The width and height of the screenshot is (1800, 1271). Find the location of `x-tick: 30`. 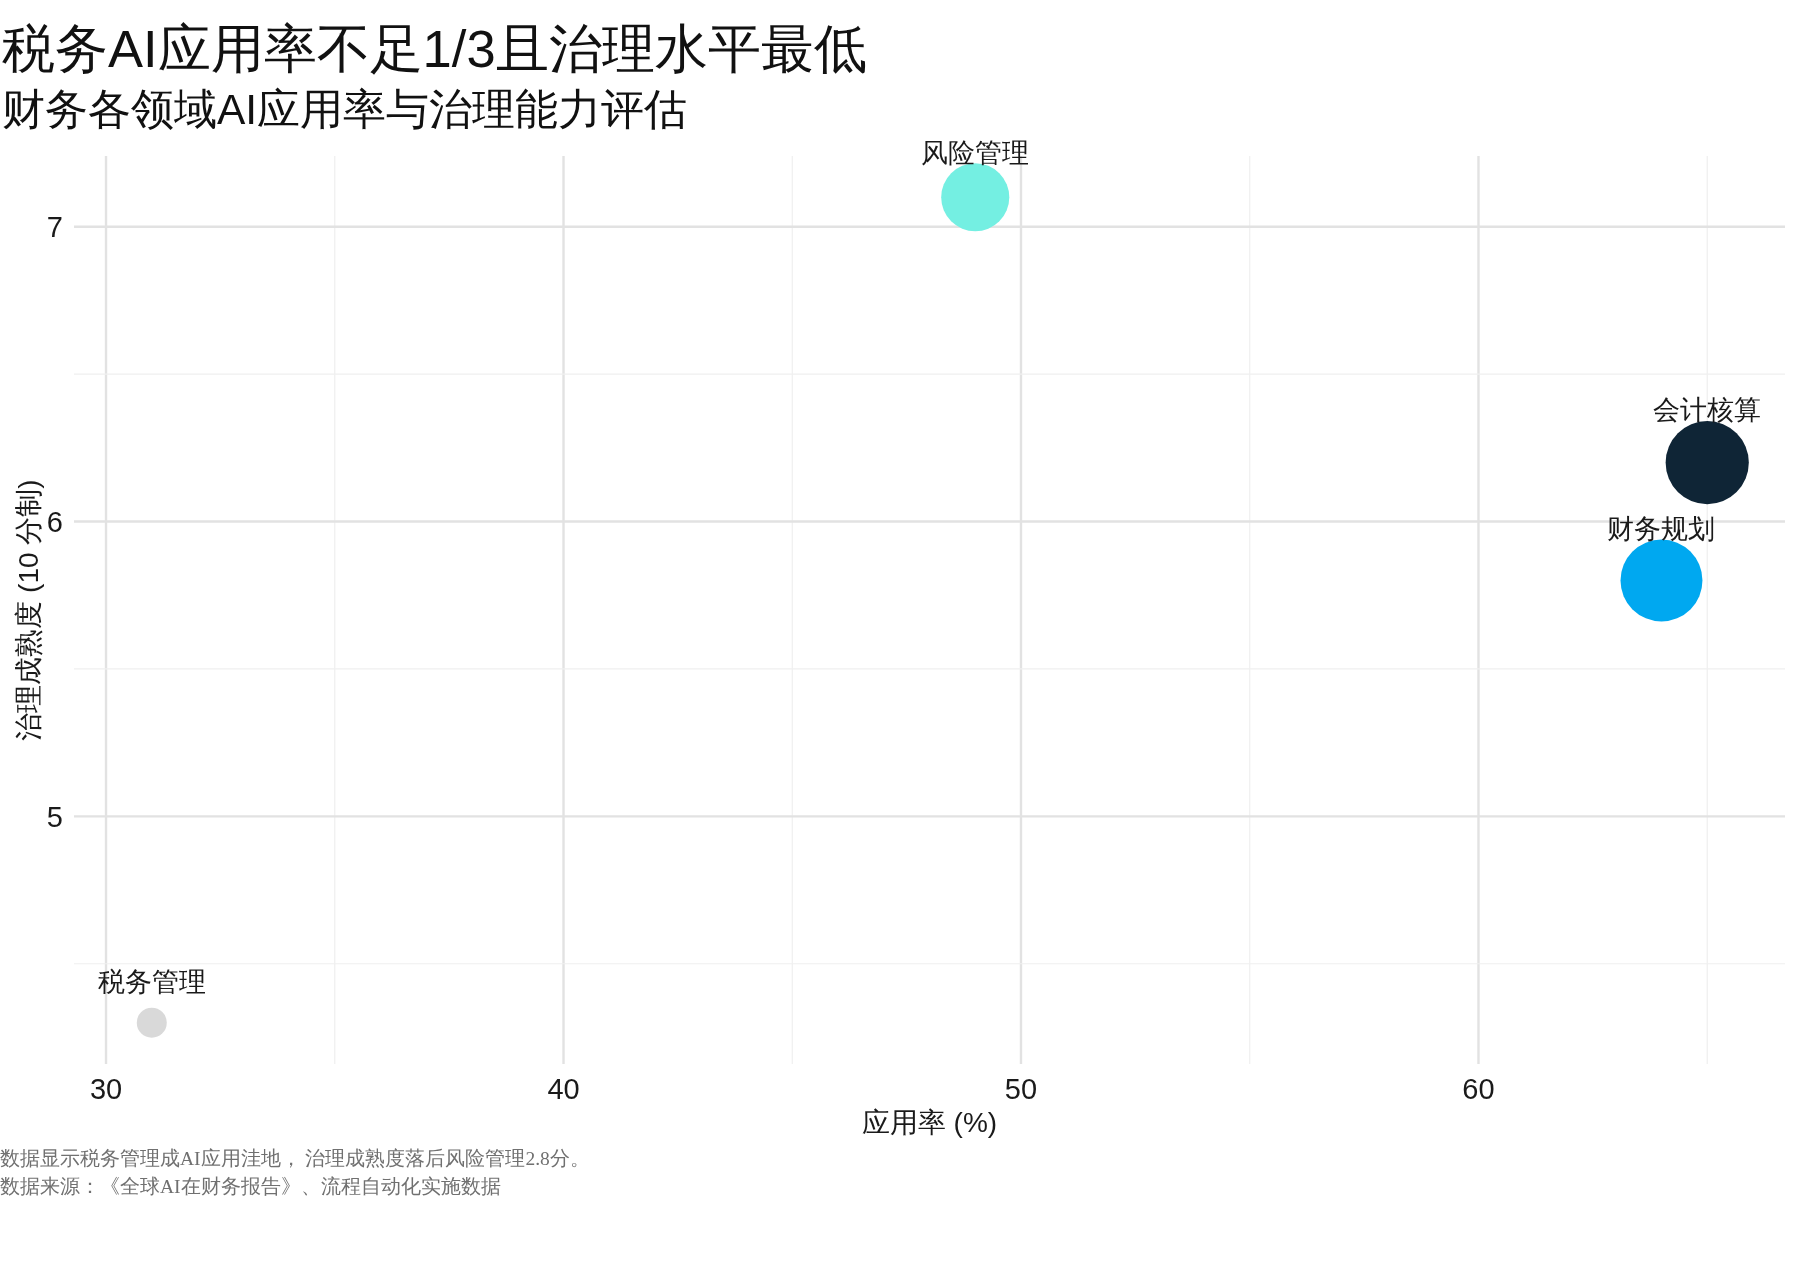

x-tick: 30 is located at coordinates (106, 1089).